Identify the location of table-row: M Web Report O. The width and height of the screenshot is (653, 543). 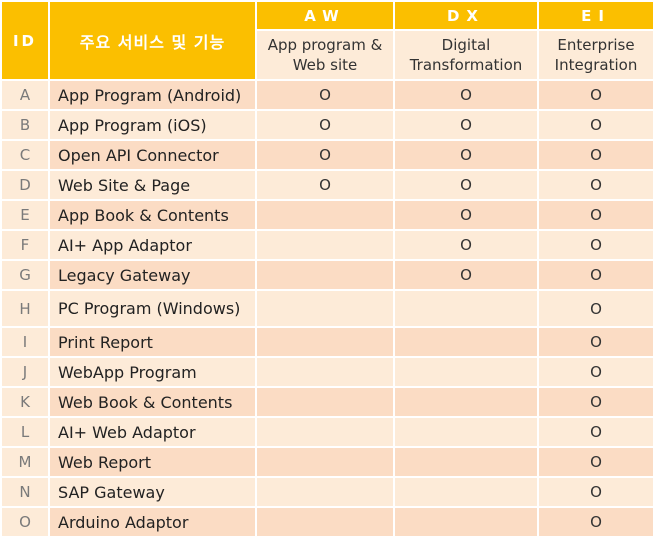
(326, 462).